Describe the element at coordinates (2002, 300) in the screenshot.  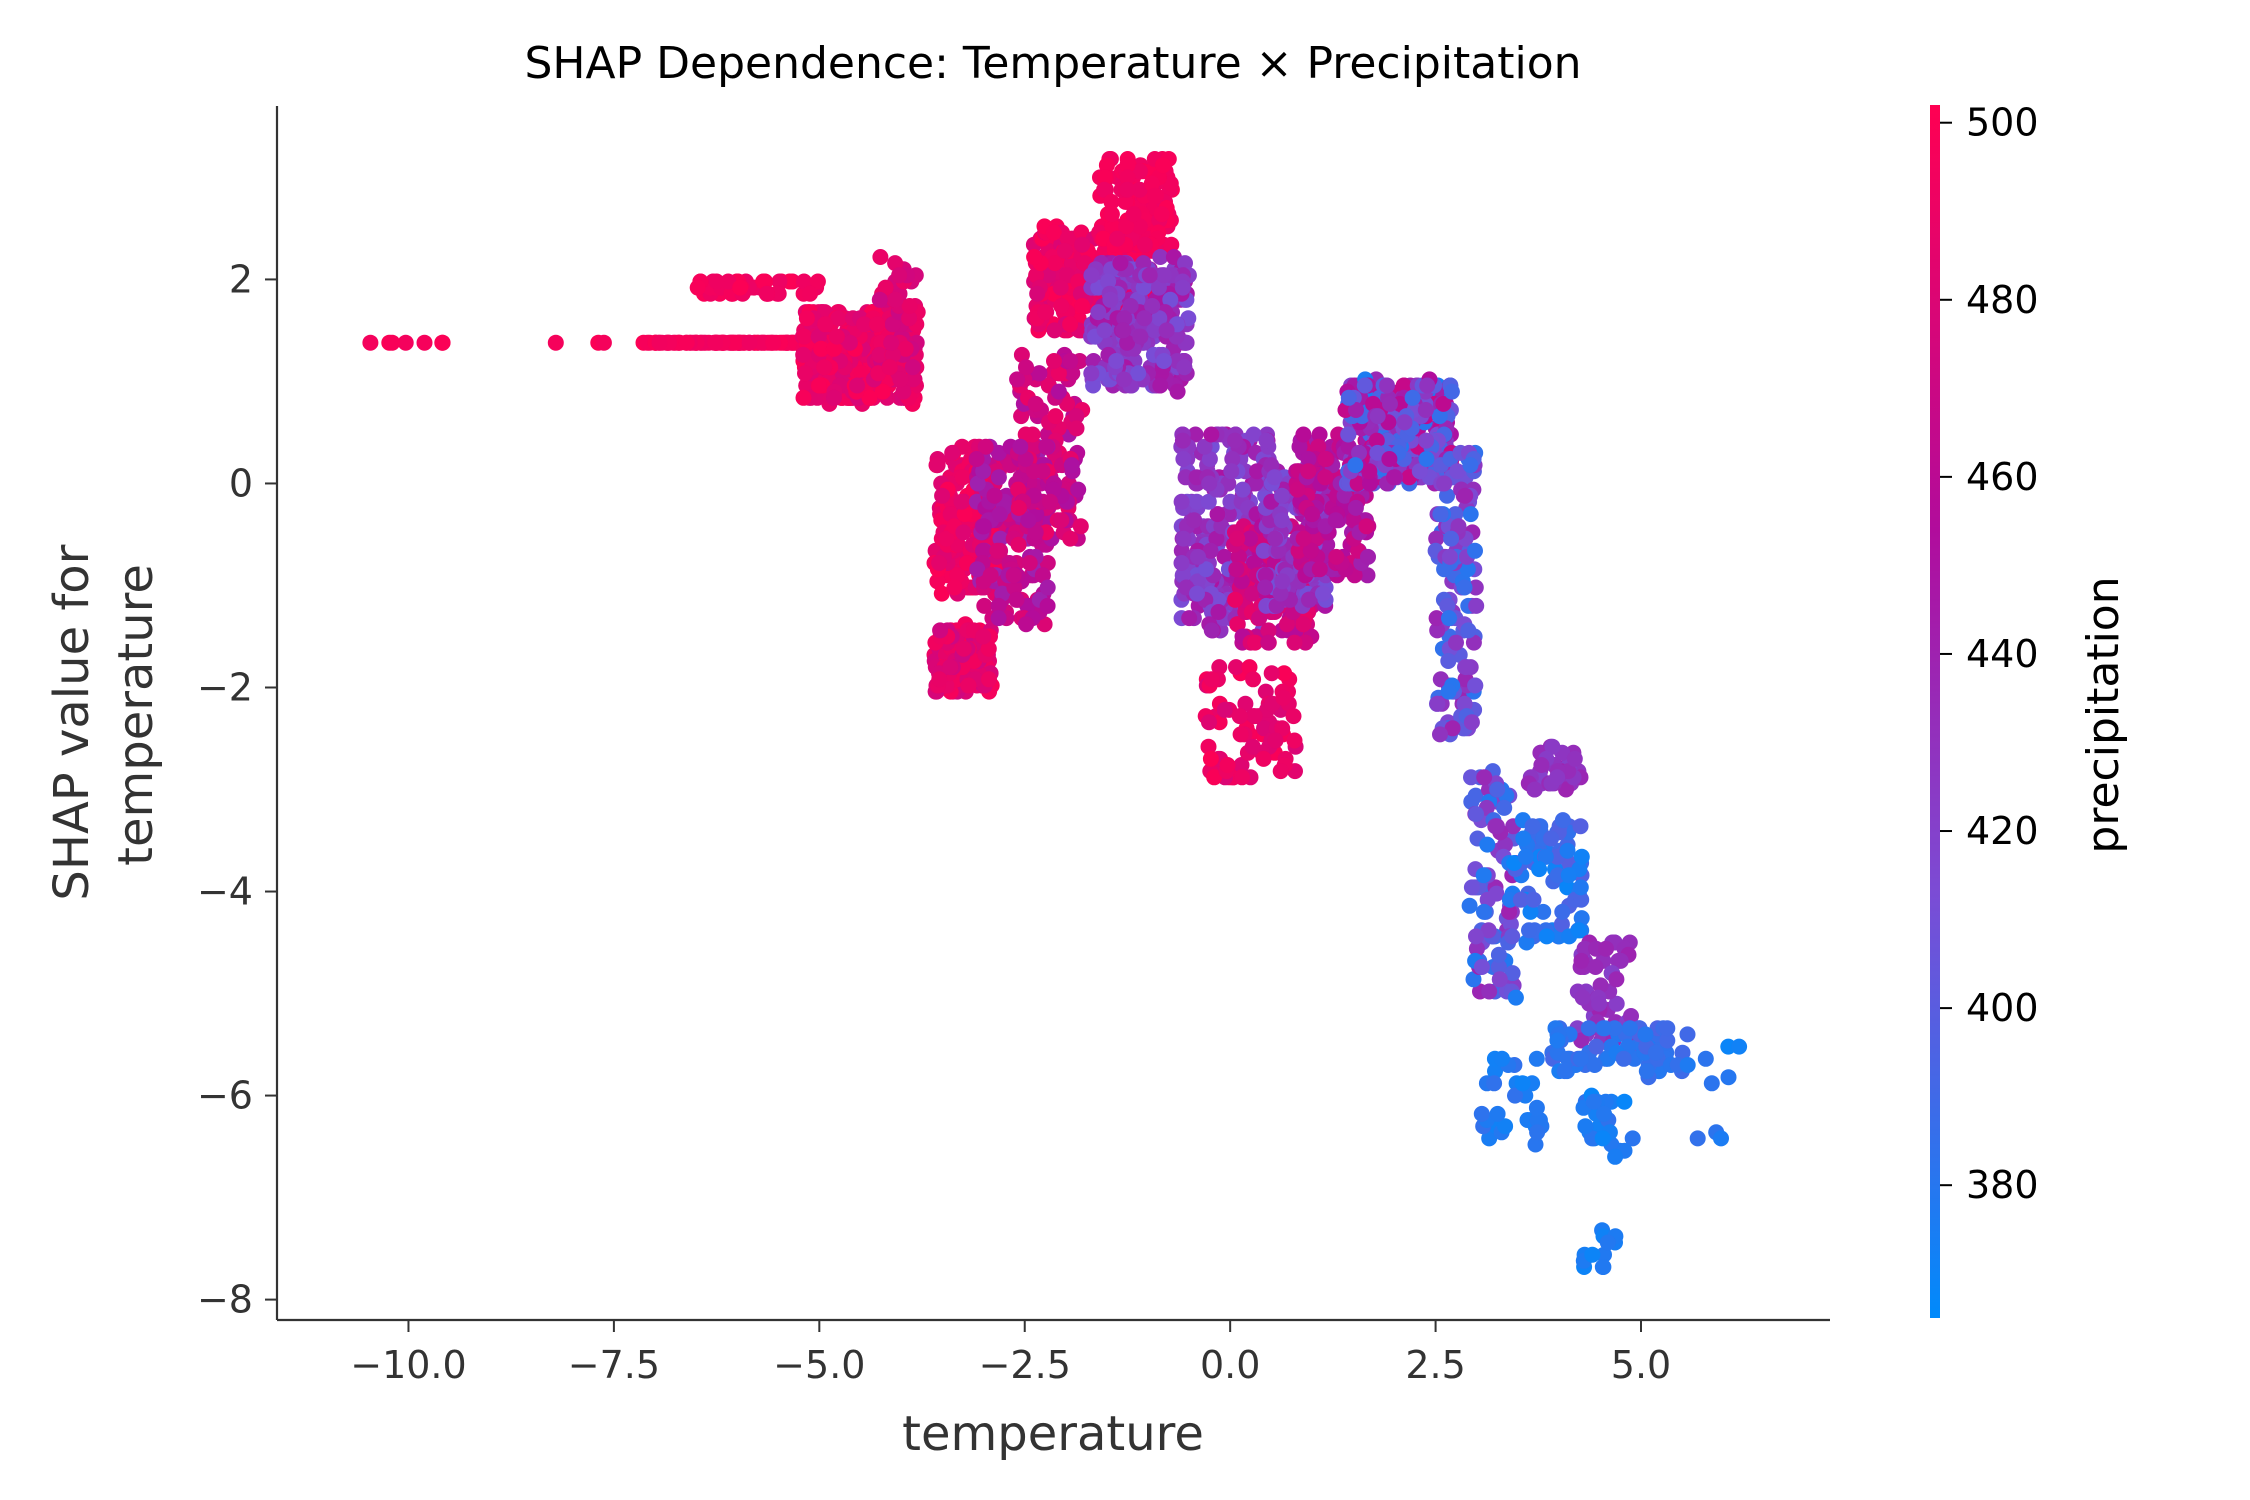
I see `colorbar-tick-label: 480` at that location.